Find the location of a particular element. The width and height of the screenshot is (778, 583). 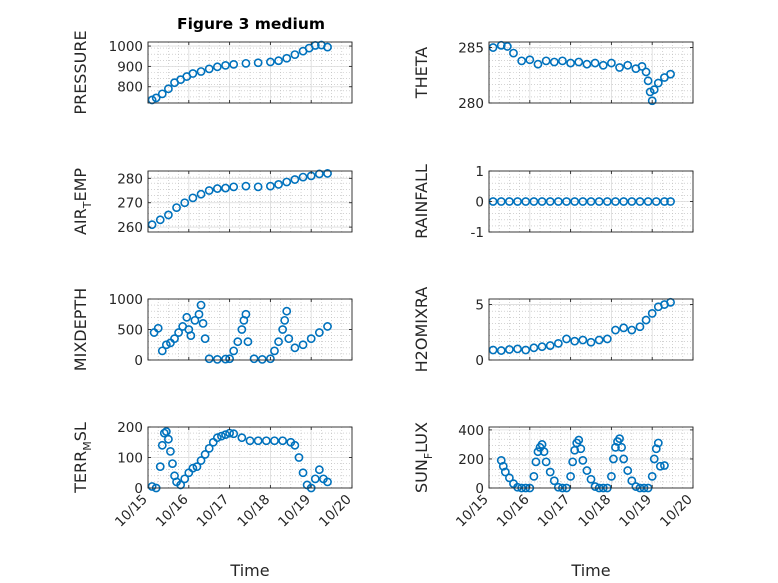

x-axis-label: Time is located at coordinates (249, 570).